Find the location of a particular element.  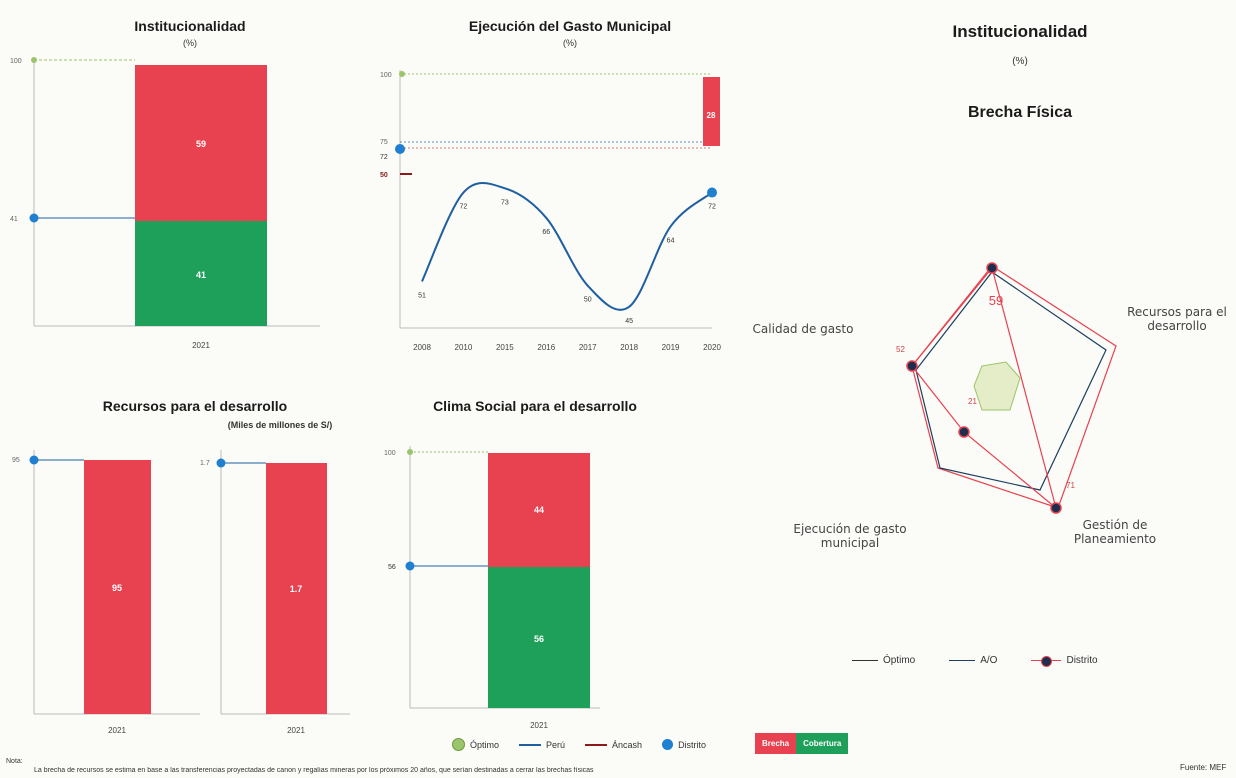

panel4-bar-brecha is located at coordinates (539, 510).